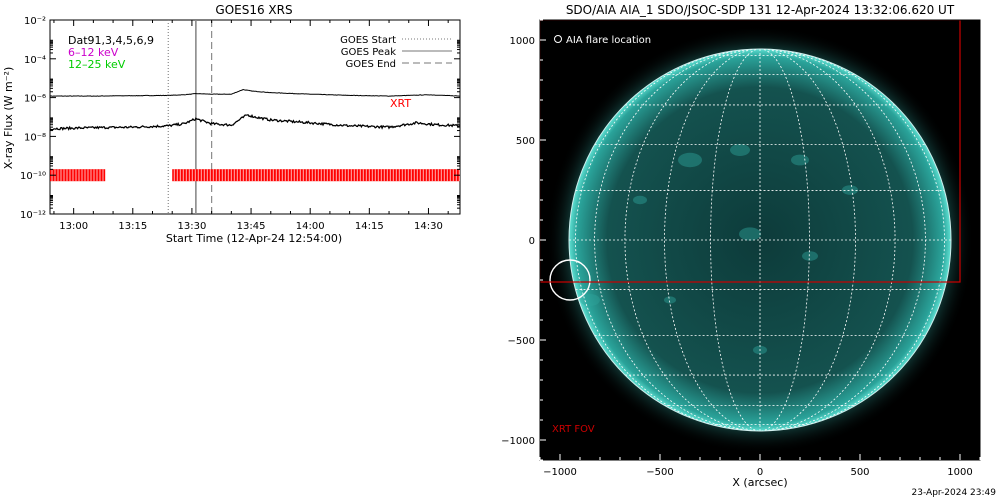  What do you see at coordinates (73, 226) in the screenshot?
I see `x-tick-label: 13:00` at bounding box center [73, 226].